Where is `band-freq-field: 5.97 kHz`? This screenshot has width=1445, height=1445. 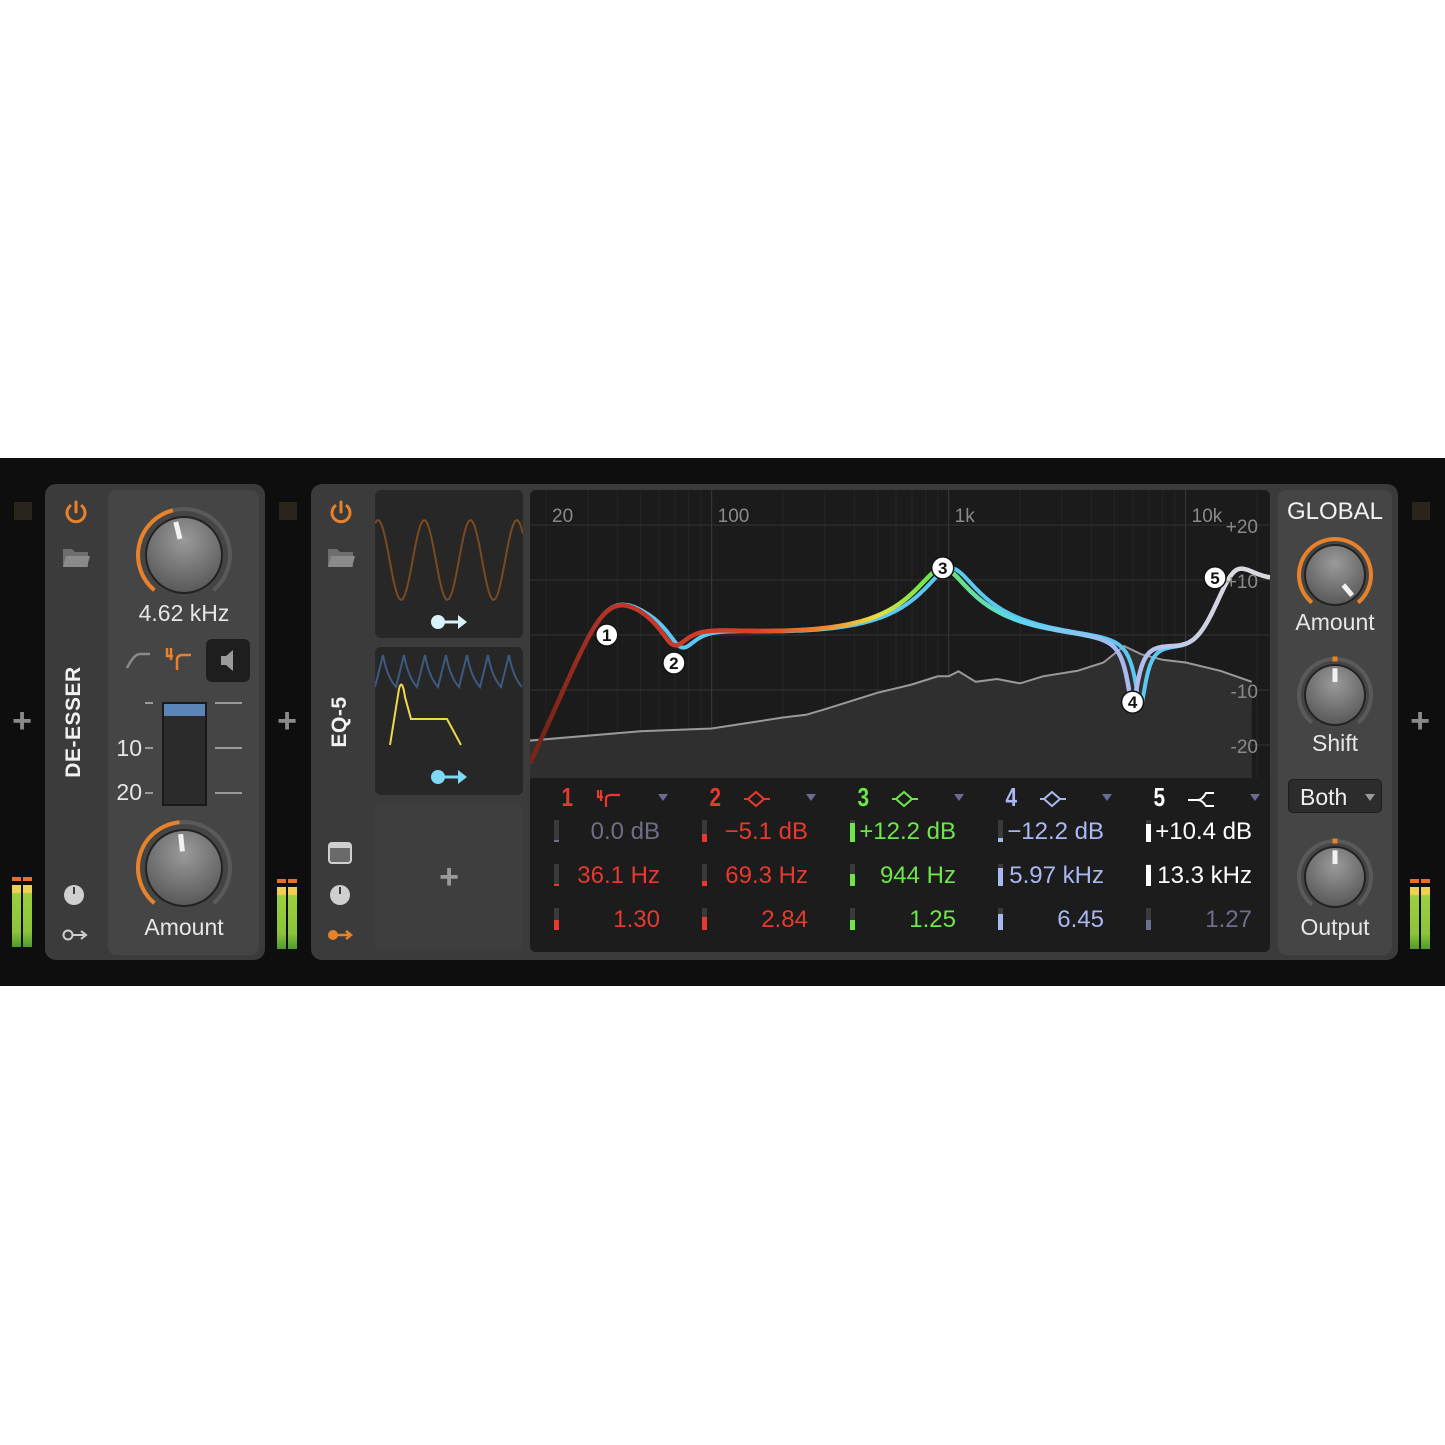 band-freq-field: 5.97 kHz is located at coordinates (1058, 876).